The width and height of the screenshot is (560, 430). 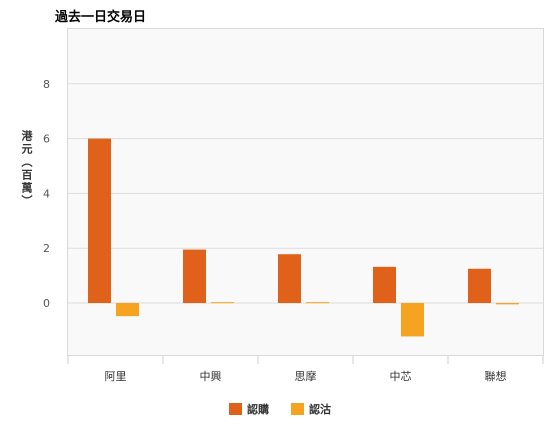 I want to click on legend-swatch-call, so click(x=235, y=409).